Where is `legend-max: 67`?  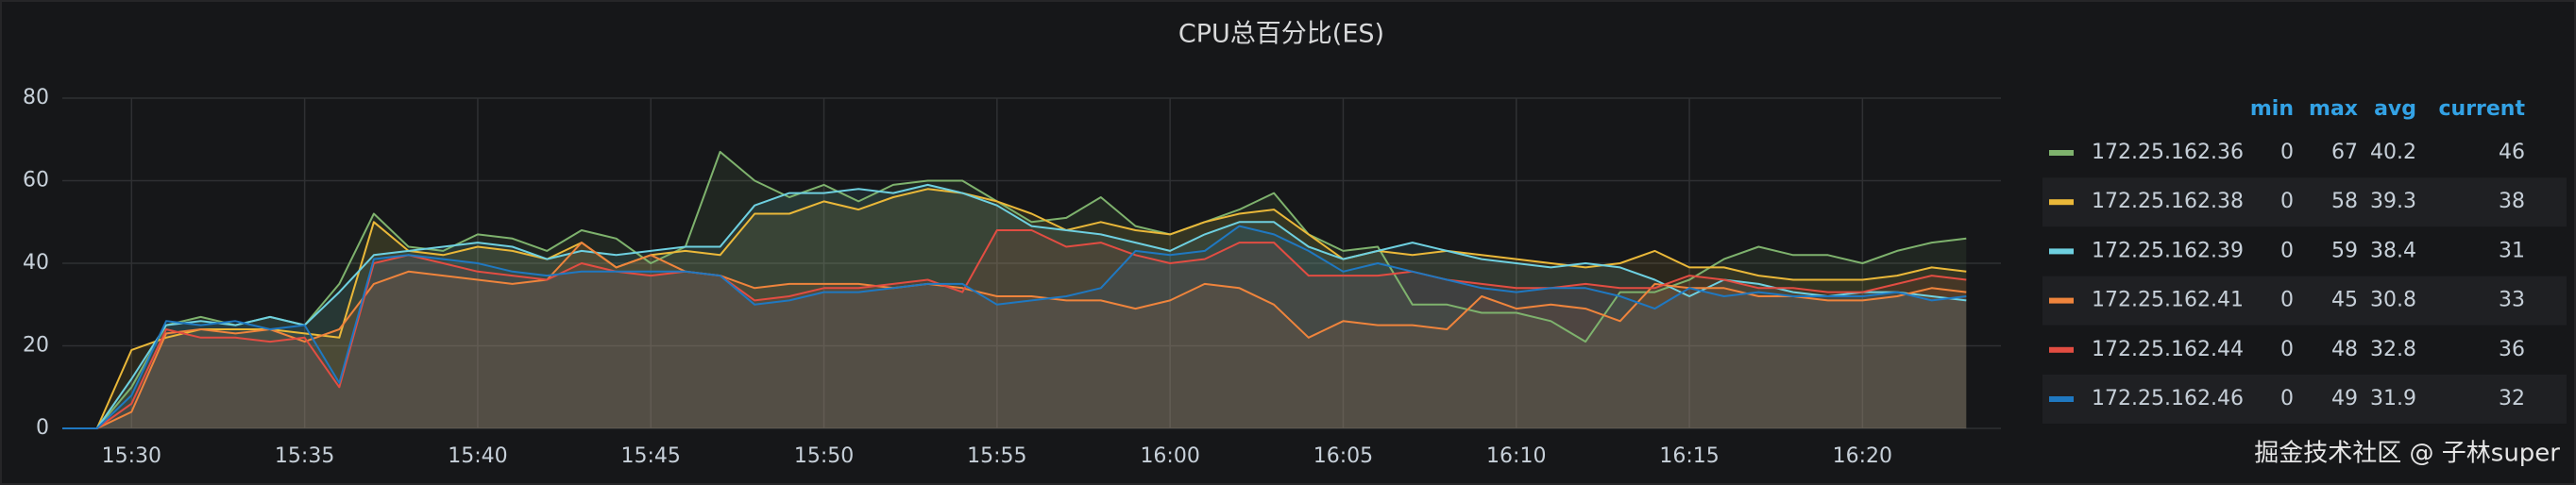 legend-max: 67 is located at coordinates (2344, 152).